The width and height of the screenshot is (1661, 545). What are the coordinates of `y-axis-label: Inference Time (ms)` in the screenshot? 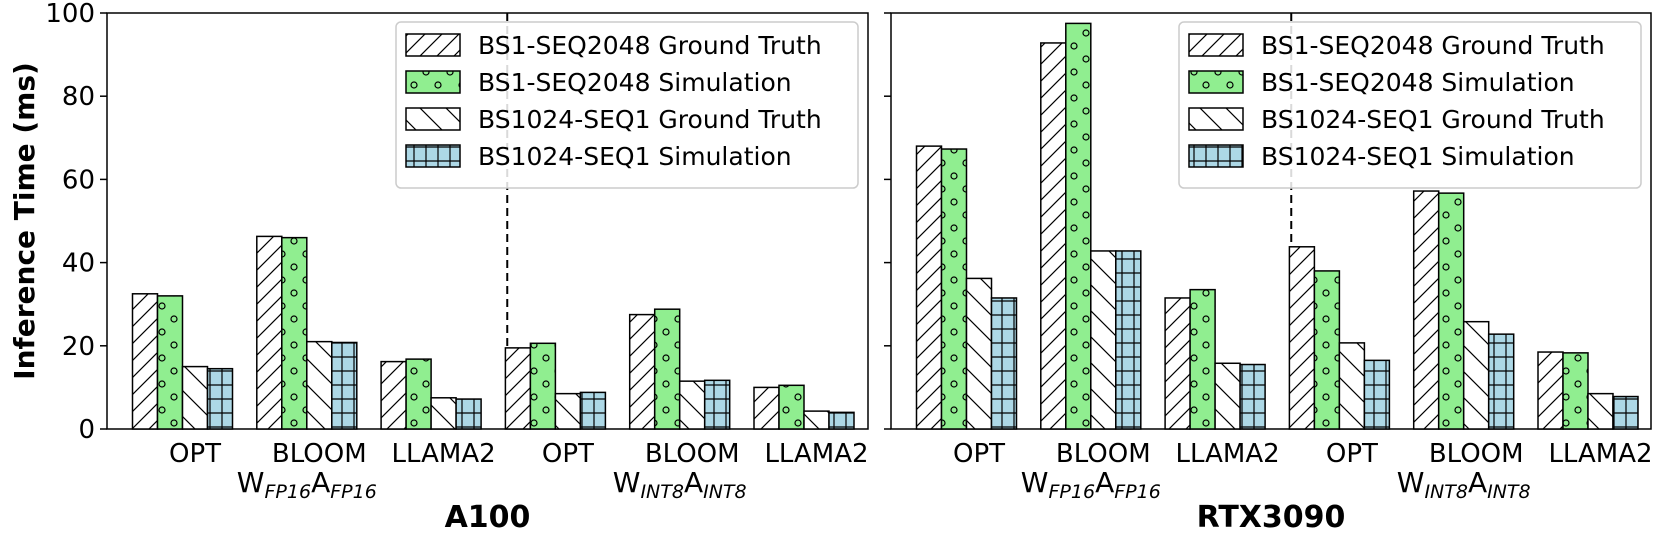 It's located at (24, 221).